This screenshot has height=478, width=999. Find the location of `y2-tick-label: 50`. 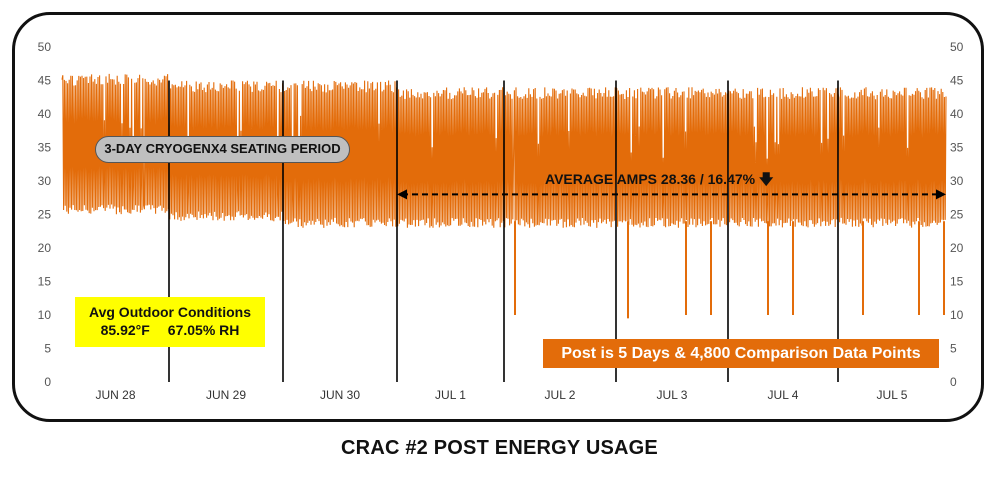

y2-tick-label: 50 is located at coordinates (957, 47).